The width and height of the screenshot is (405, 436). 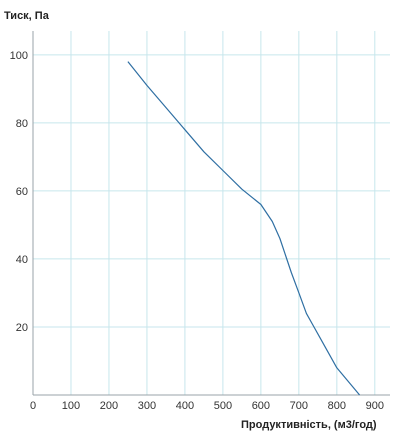 I want to click on x-tick-label: 200, so click(x=109, y=406).